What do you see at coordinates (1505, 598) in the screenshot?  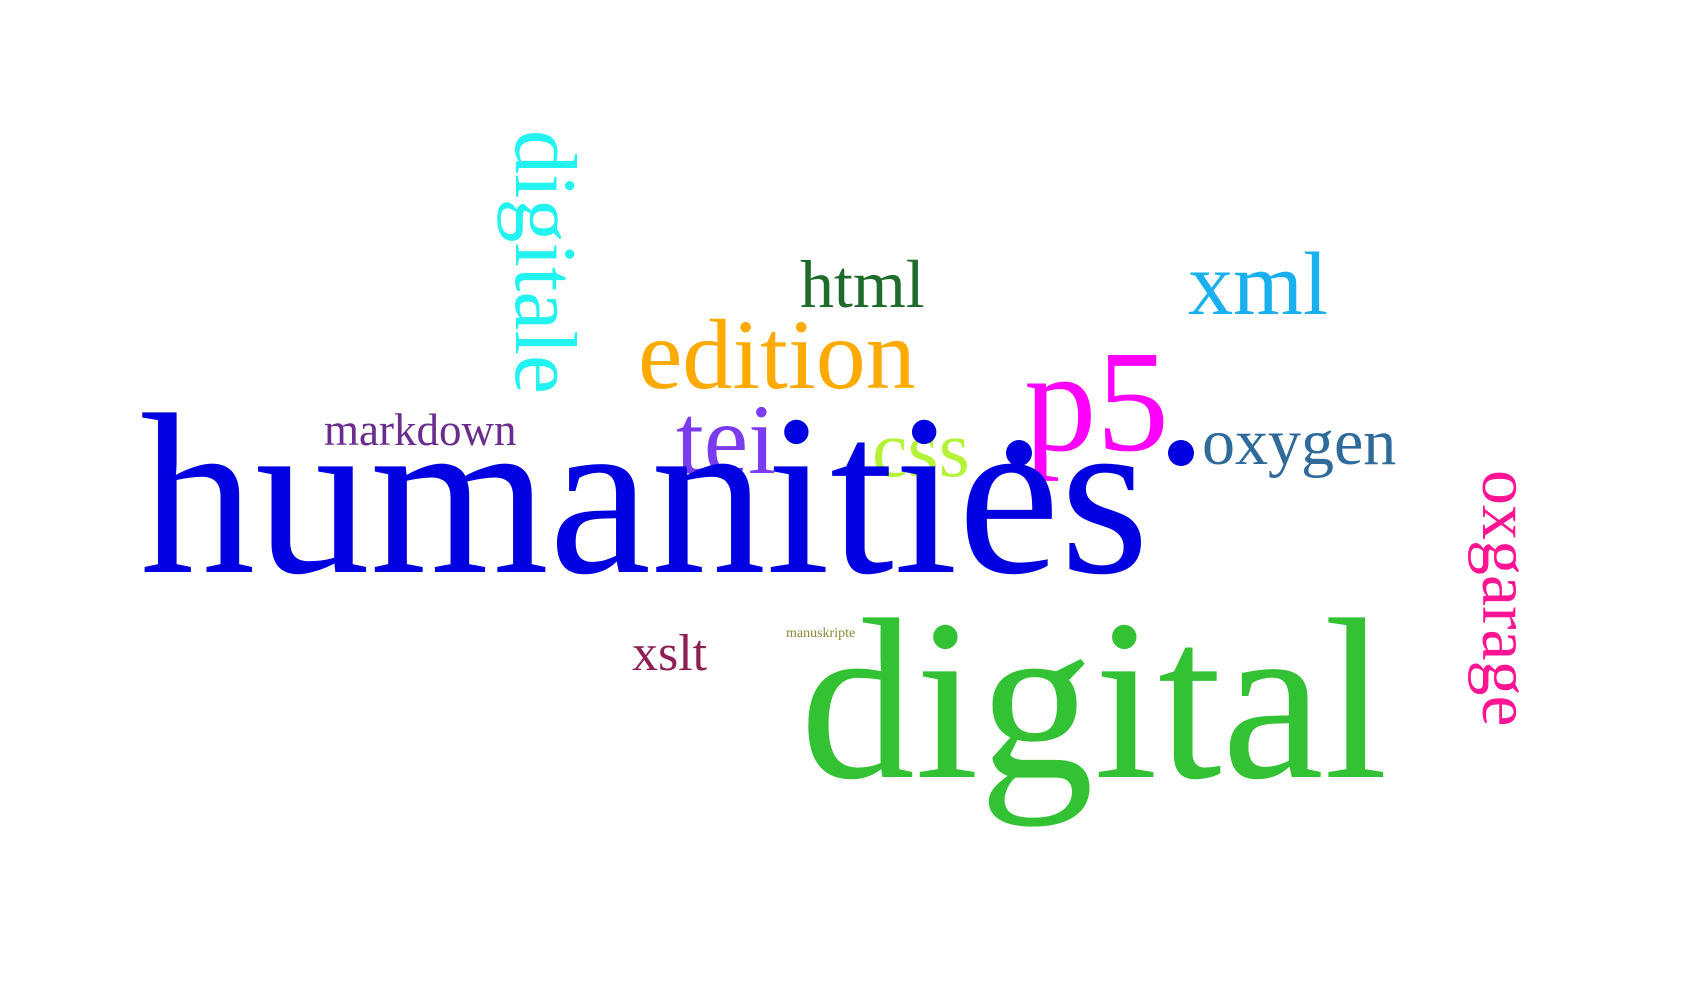 I see `word-oxgarage: oxgarage` at bounding box center [1505, 598].